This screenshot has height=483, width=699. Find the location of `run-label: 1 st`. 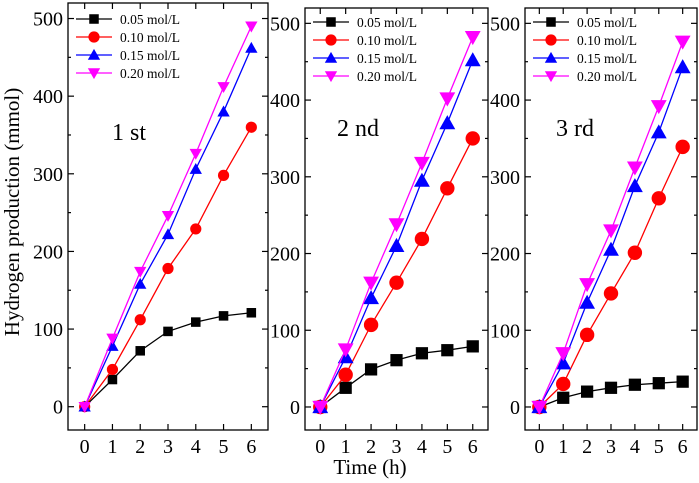

run-label: 1 st is located at coordinates (129, 133).